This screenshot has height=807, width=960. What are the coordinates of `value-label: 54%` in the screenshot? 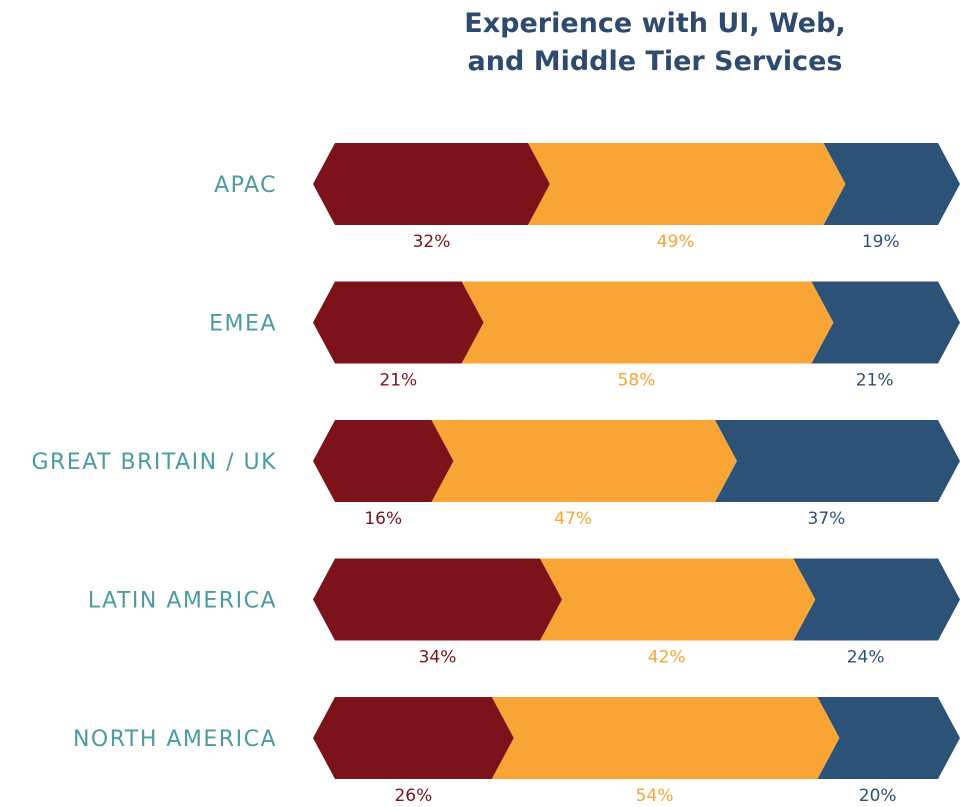 It's located at (655, 796).